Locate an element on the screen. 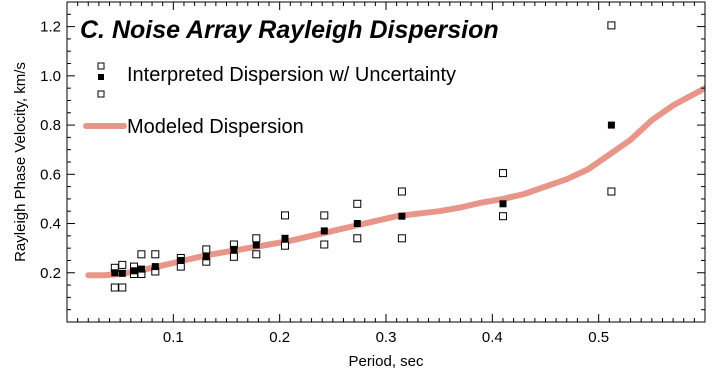 This screenshot has height=373, width=712. x-tick-label: 0.3 is located at coordinates (386, 337).